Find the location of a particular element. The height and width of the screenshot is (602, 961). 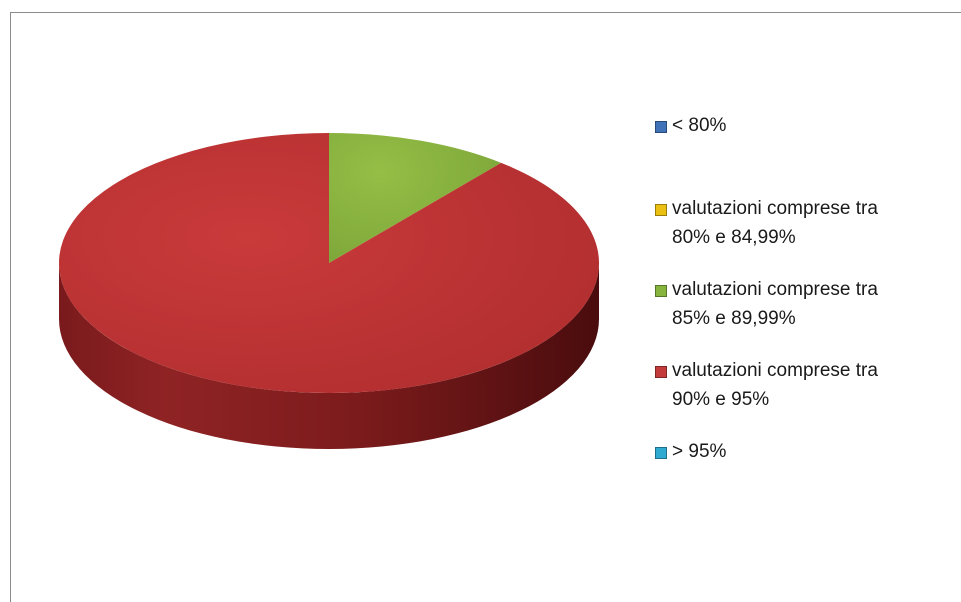

legend-label-0: < 80% is located at coordinates (699, 125).